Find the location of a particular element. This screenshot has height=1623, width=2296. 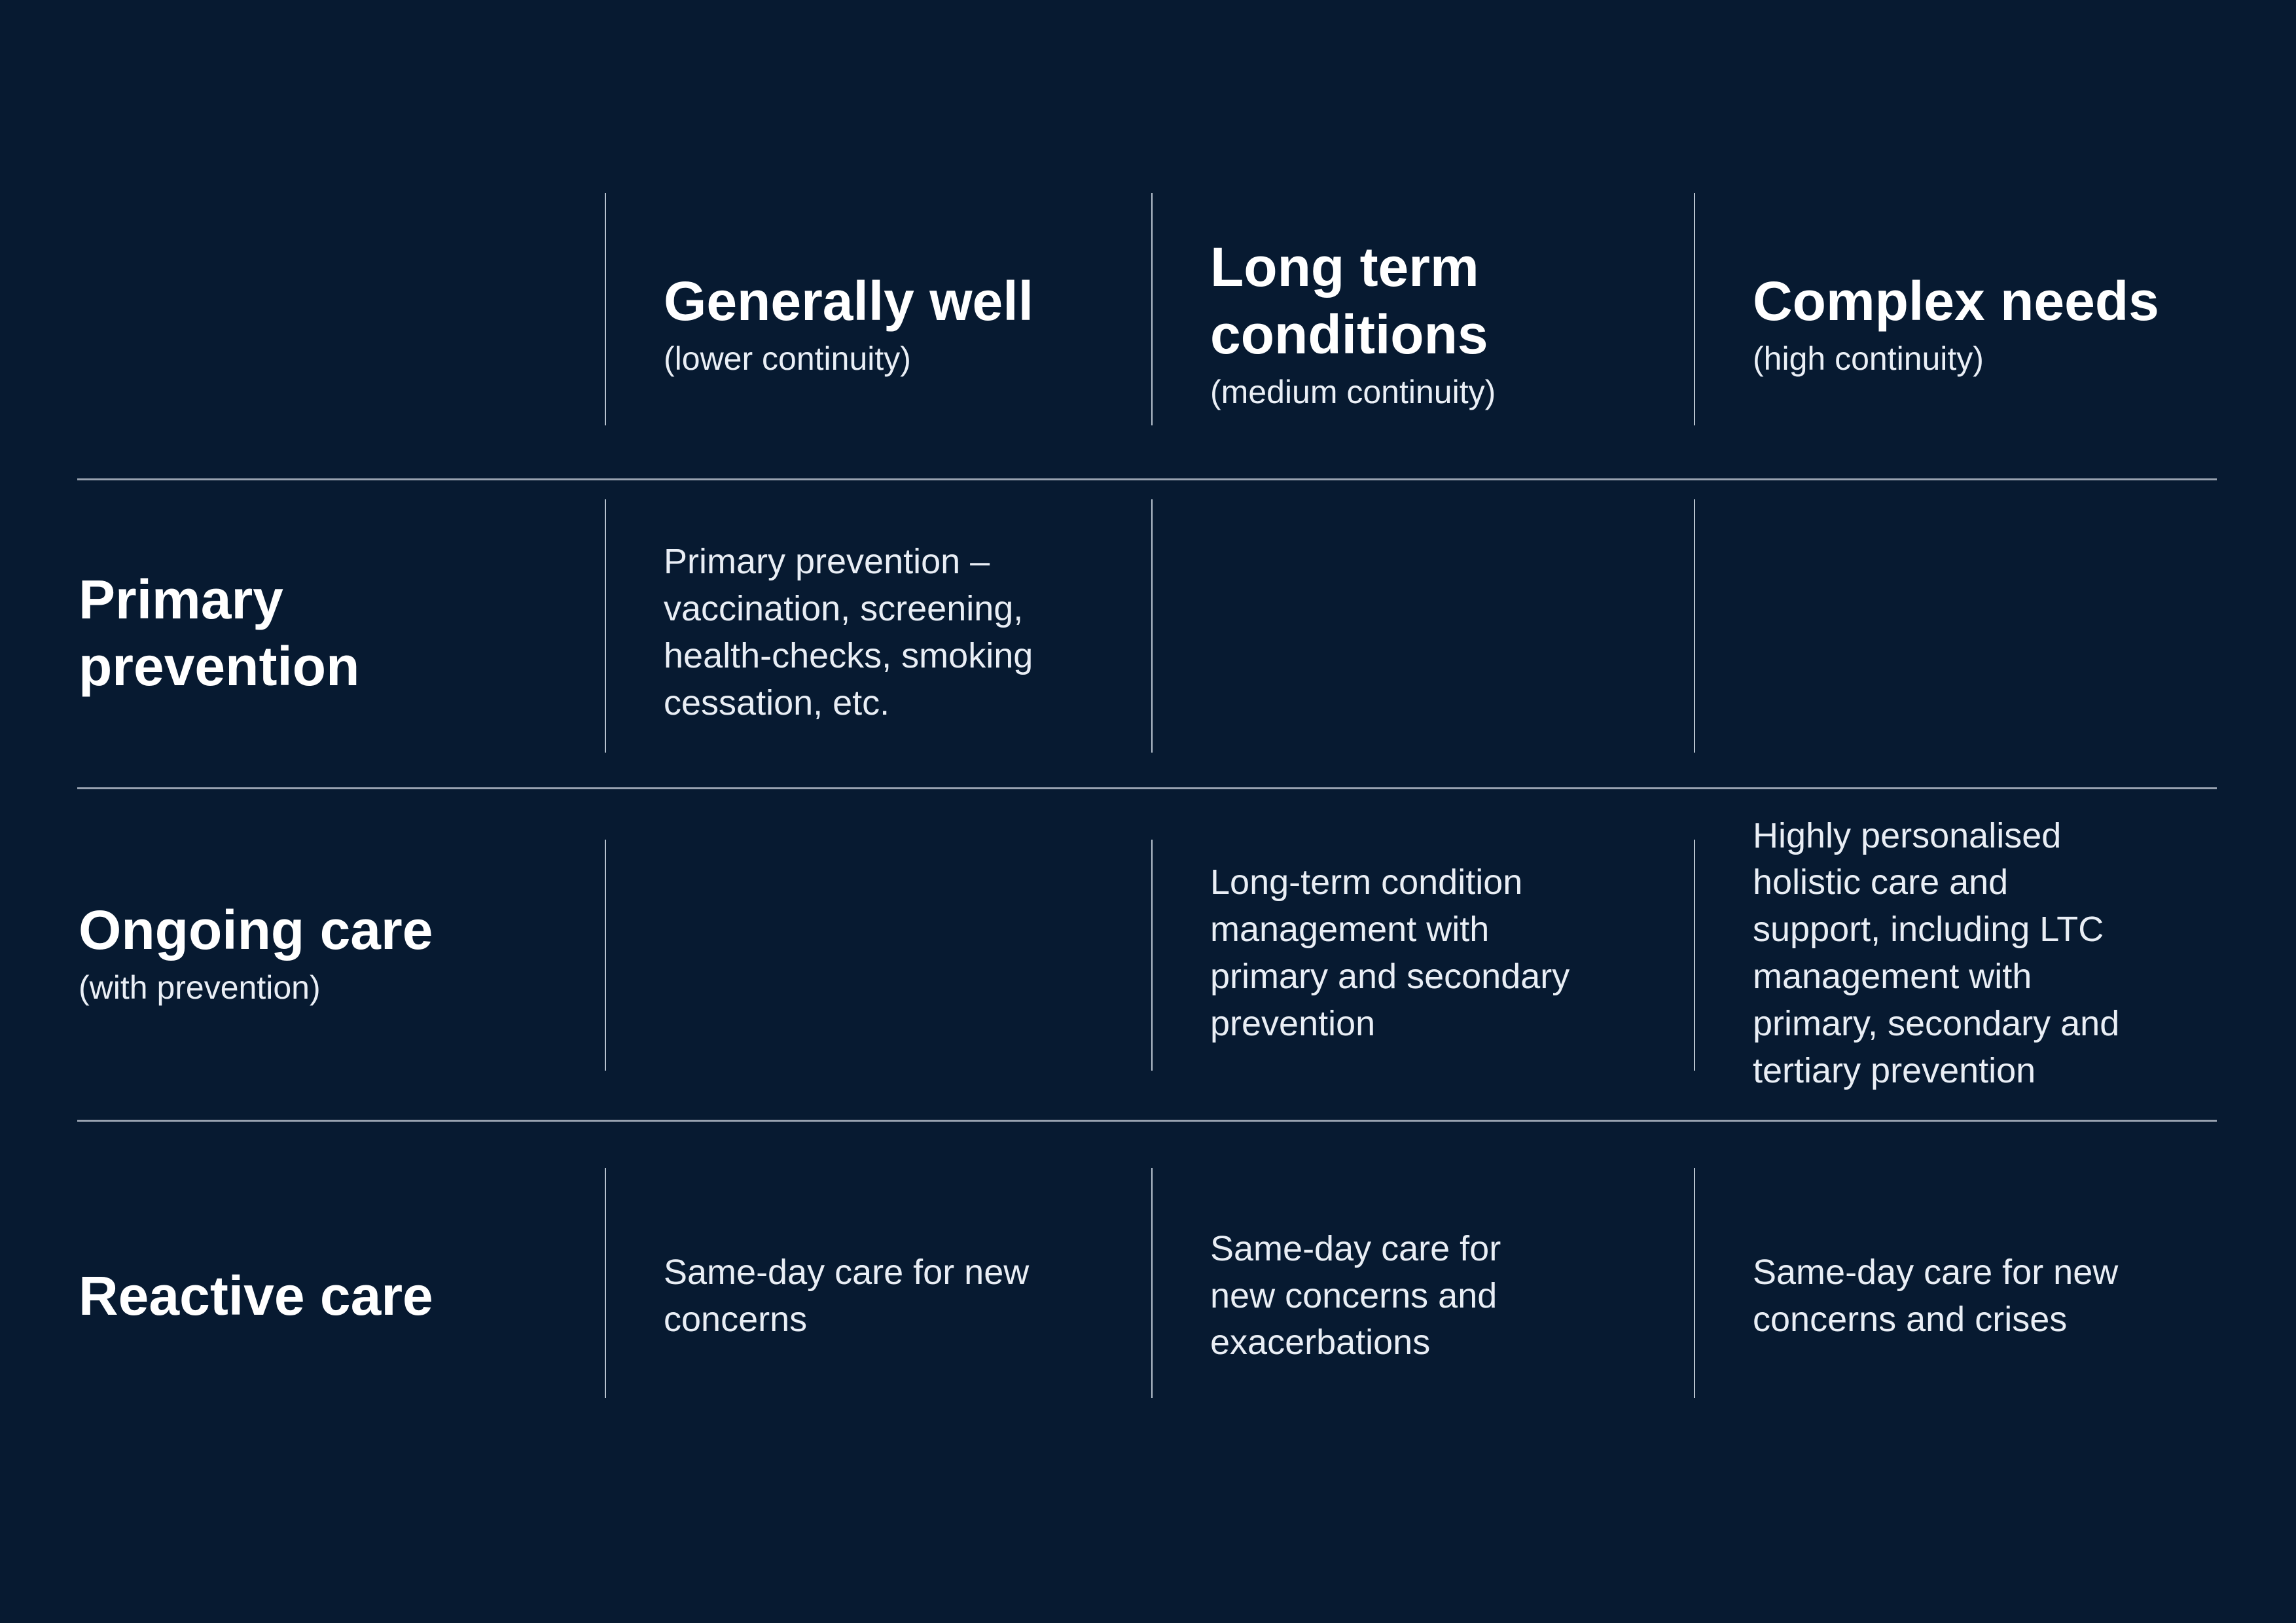

cell-text: Same-day care for new concerns is located at coordinates (847, 1295).